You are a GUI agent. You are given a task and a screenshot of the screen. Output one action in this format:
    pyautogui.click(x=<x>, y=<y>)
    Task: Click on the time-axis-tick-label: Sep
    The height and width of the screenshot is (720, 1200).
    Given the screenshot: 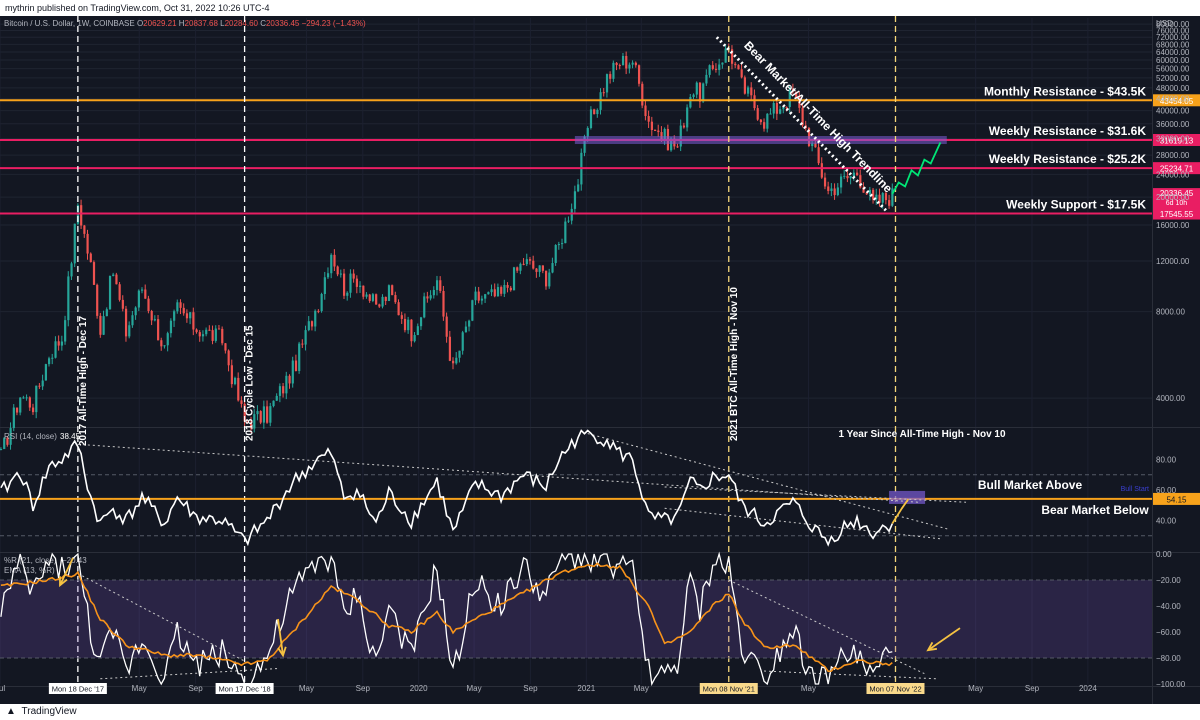 What is the action you would take?
    pyautogui.click(x=530, y=688)
    